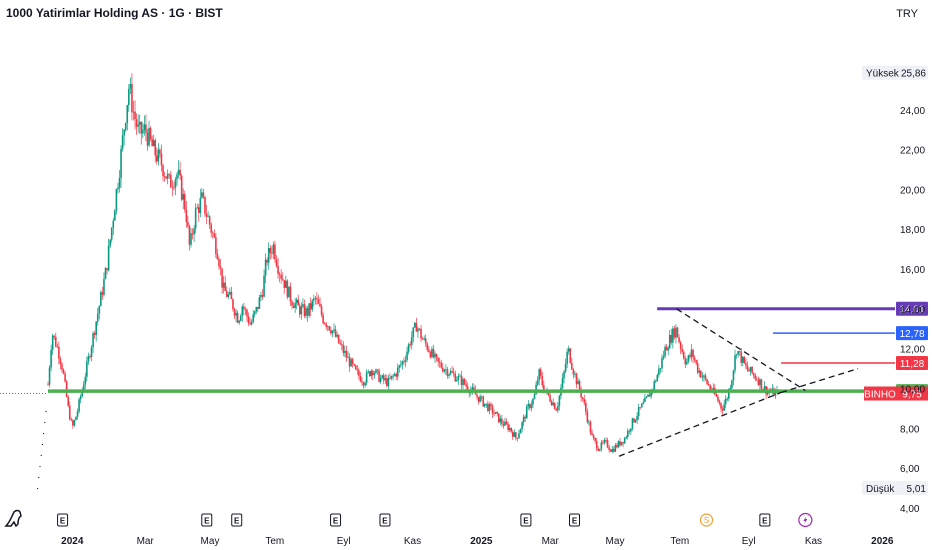  I want to click on dino-logo-icon, so click(13, 518).